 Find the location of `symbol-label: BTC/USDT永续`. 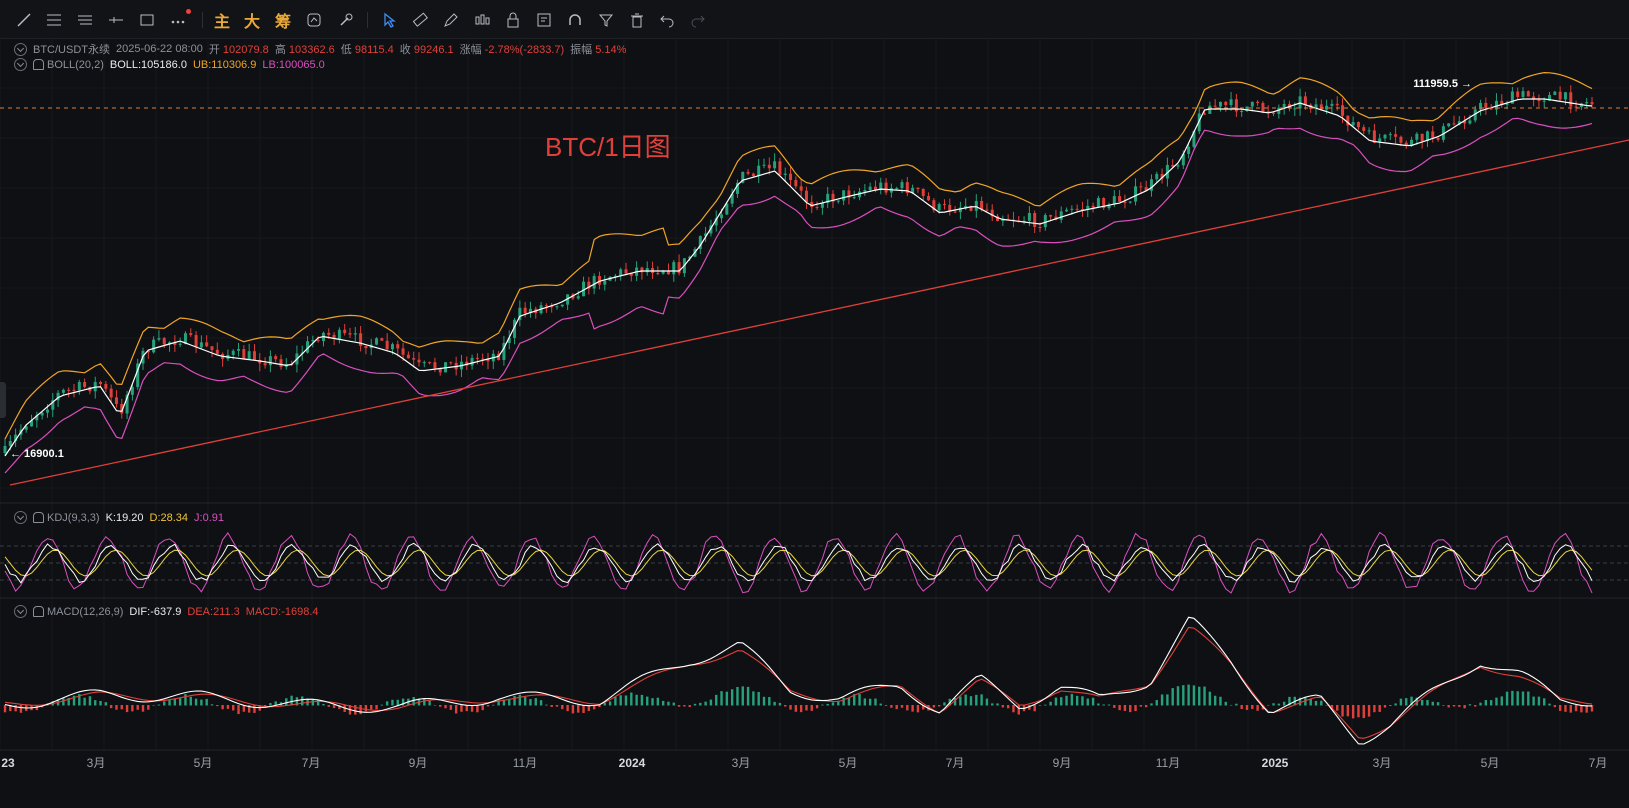

symbol-label: BTC/USDT永续 is located at coordinates (71, 50).